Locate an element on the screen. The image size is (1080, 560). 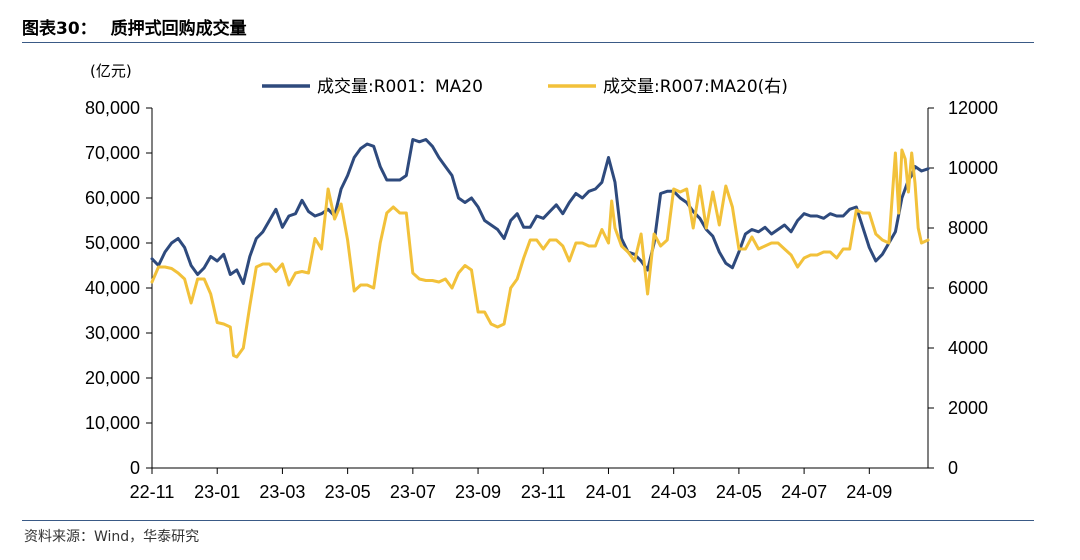
x-tick-label: 24-01 is located at coordinates (608, 492).